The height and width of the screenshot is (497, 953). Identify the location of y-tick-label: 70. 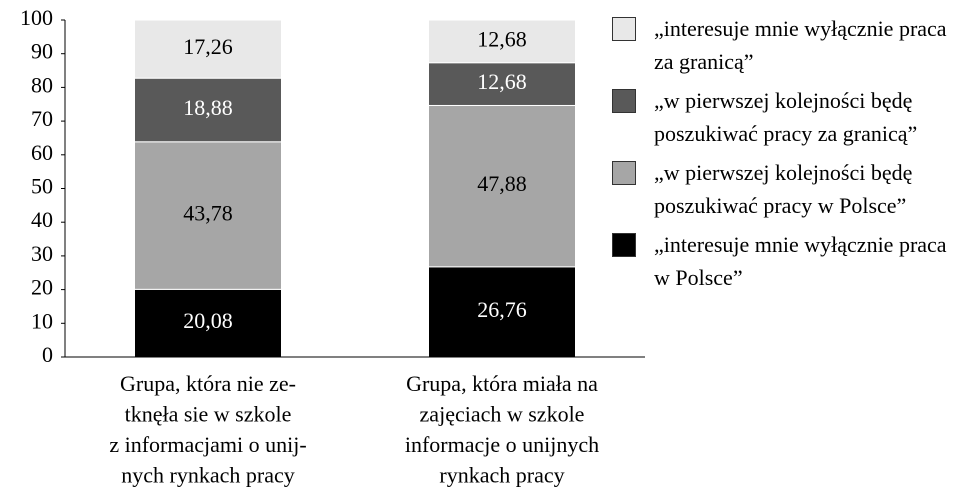
(42, 118).